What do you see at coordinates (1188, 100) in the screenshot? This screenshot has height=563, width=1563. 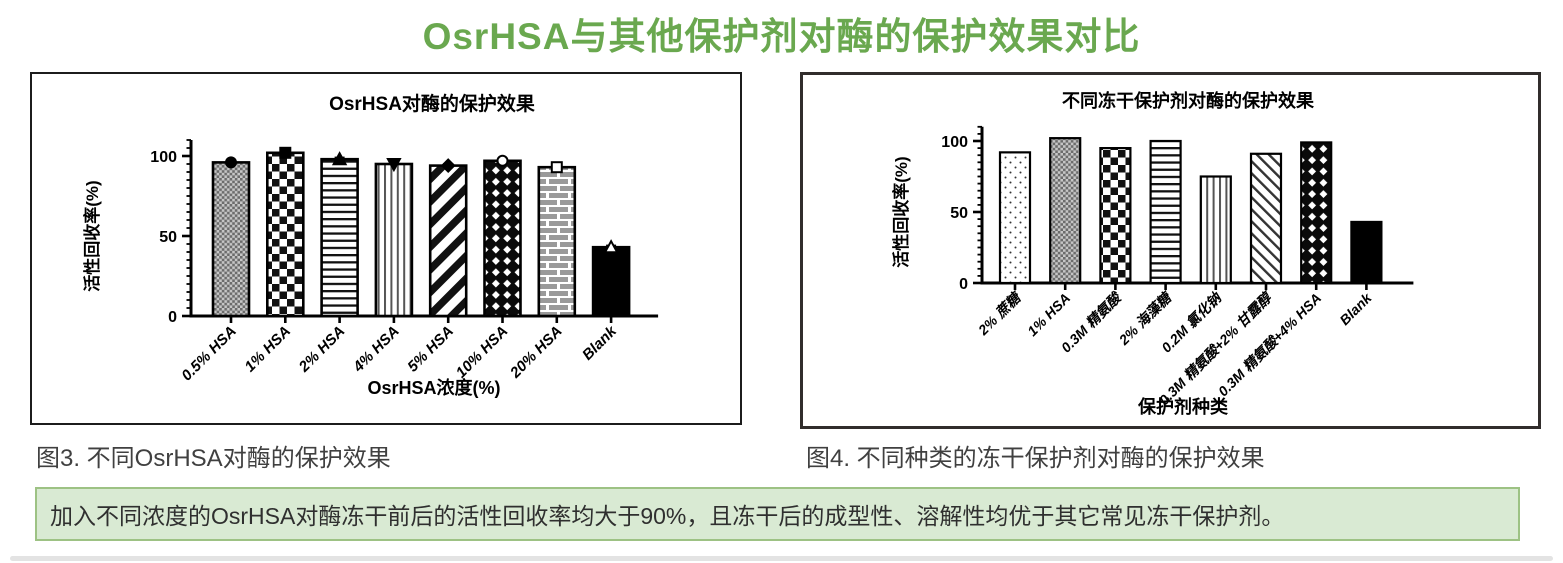 I see `chart-title: 不同冻干保护剂对酶的保护效果` at bounding box center [1188, 100].